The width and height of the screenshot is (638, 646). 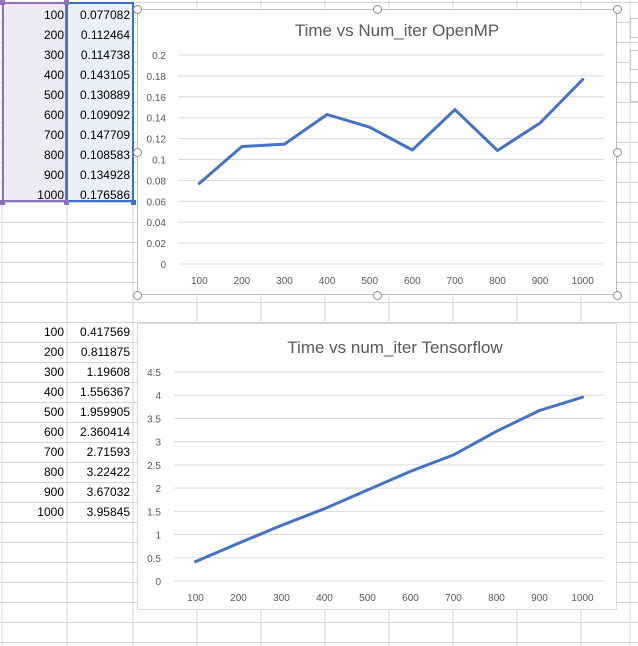 What do you see at coordinates (159, 161) in the screenshot?
I see `y-tick-label: 0.1` at bounding box center [159, 161].